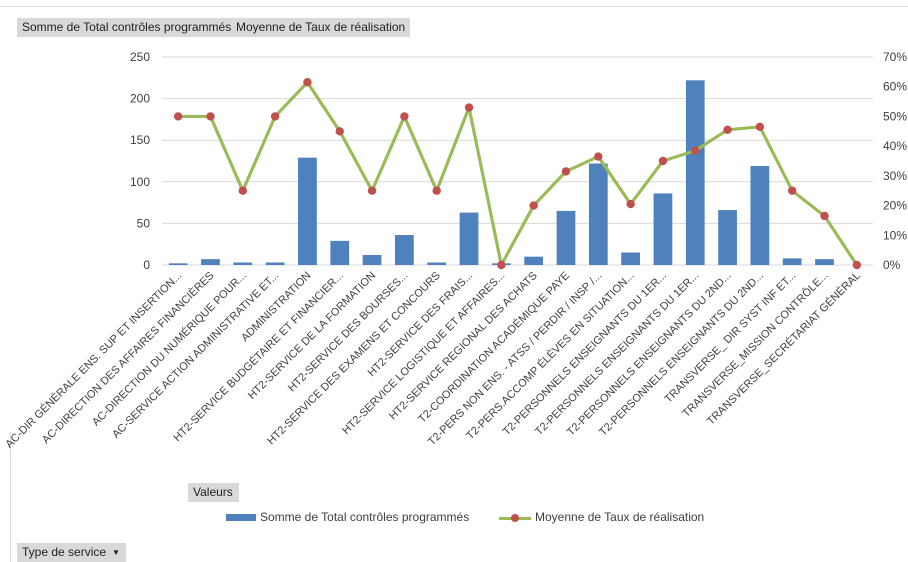 Image resolution: width=908 pixels, height=562 pixels. I want to click on legend-item-line-series: Moyenne de Taux de réalisation, so click(601, 517).